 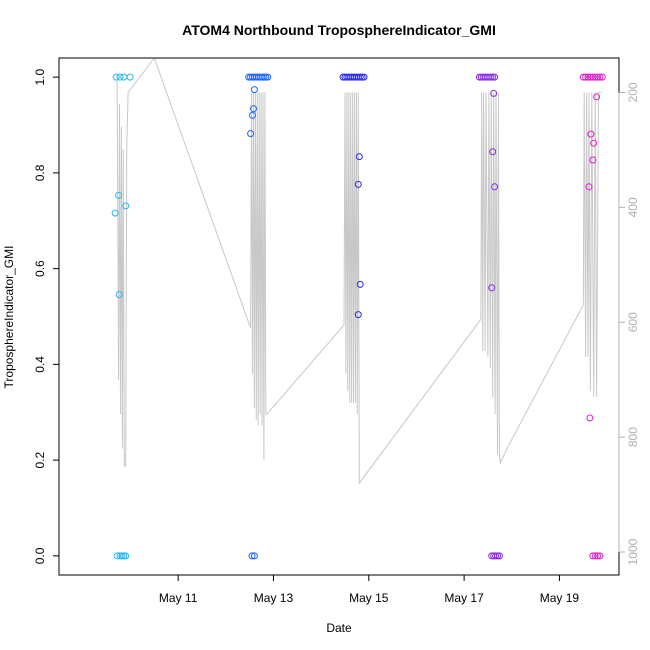 What do you see at coordinates (46, 316) in the screenshot?
I see `y-axis: 0.0 0.2 0.4 0.6 0.8 1.0` at bounding box center [46, 316].